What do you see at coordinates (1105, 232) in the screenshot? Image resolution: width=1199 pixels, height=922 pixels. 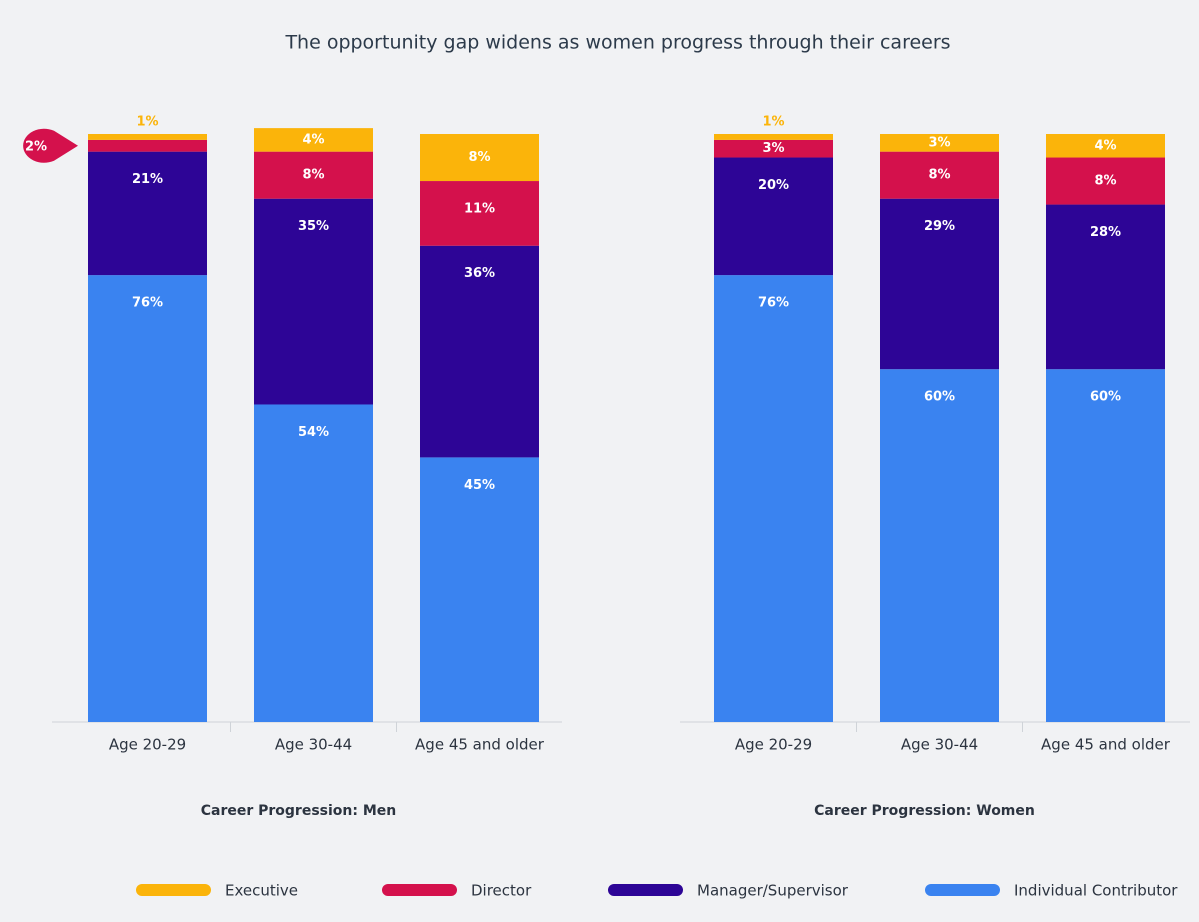 I see `value-label: 28%` at bounding box center [1105, 232].